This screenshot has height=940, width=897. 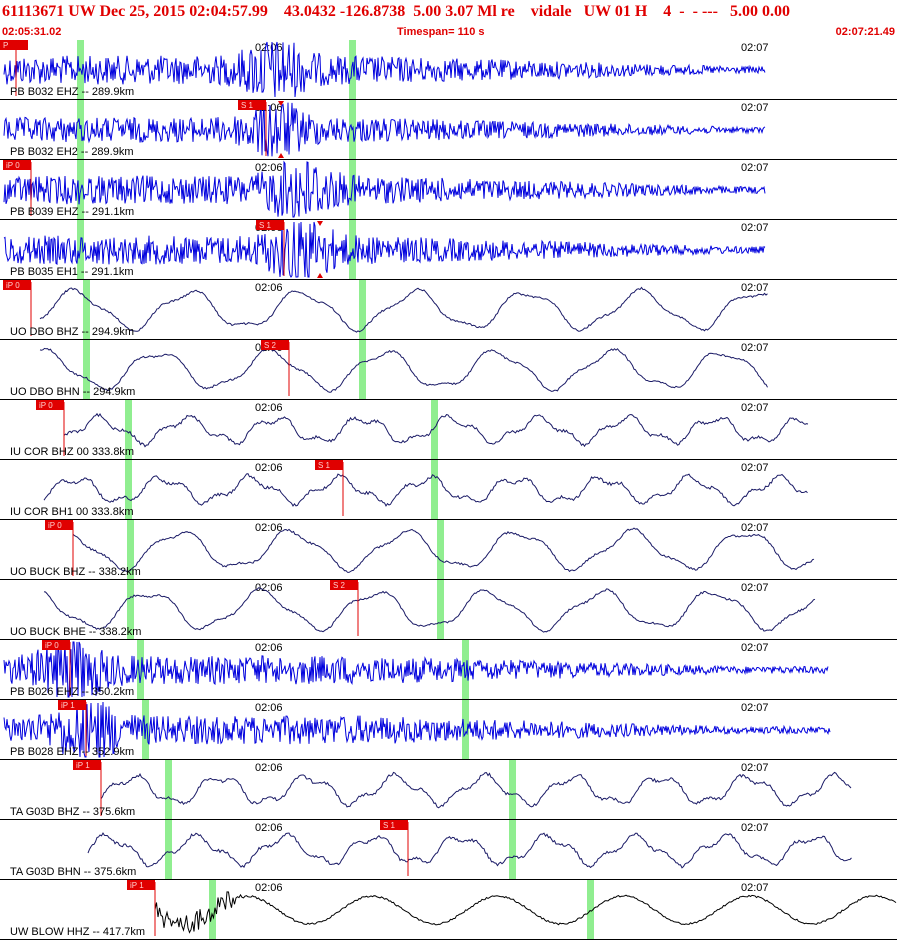 What do you see at coordinates (72, 512) in the screenshot?
I see `station-label: IU COR BH1 00 333.8km` at bounding box center [72, 512].